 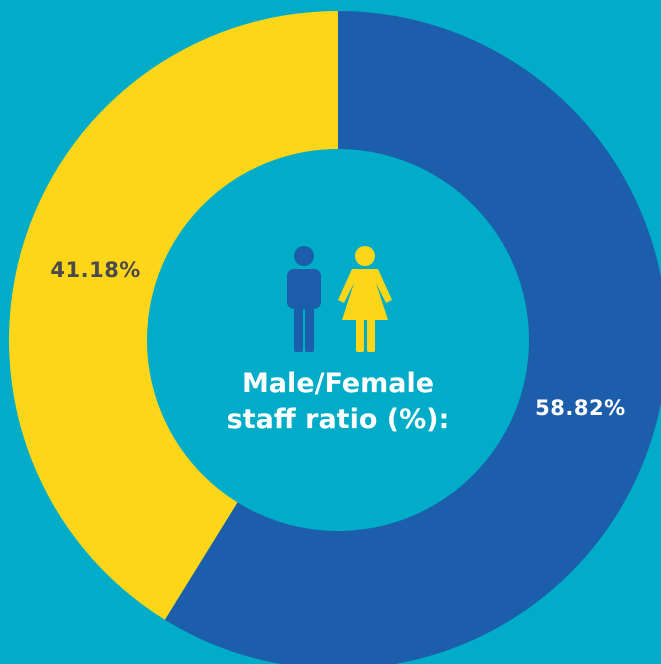 I want to click on gender-icons, so click(x=339, y=299).